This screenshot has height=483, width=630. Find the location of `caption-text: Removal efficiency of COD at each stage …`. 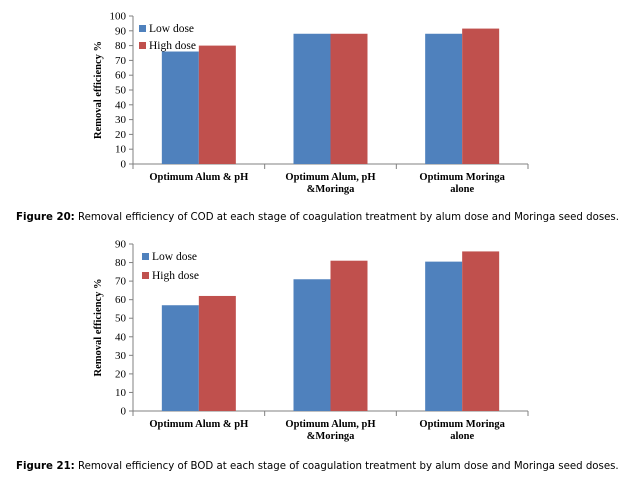

caption-text: Removal efficiency of COD at each stage … is located at coordinates (346, 217).